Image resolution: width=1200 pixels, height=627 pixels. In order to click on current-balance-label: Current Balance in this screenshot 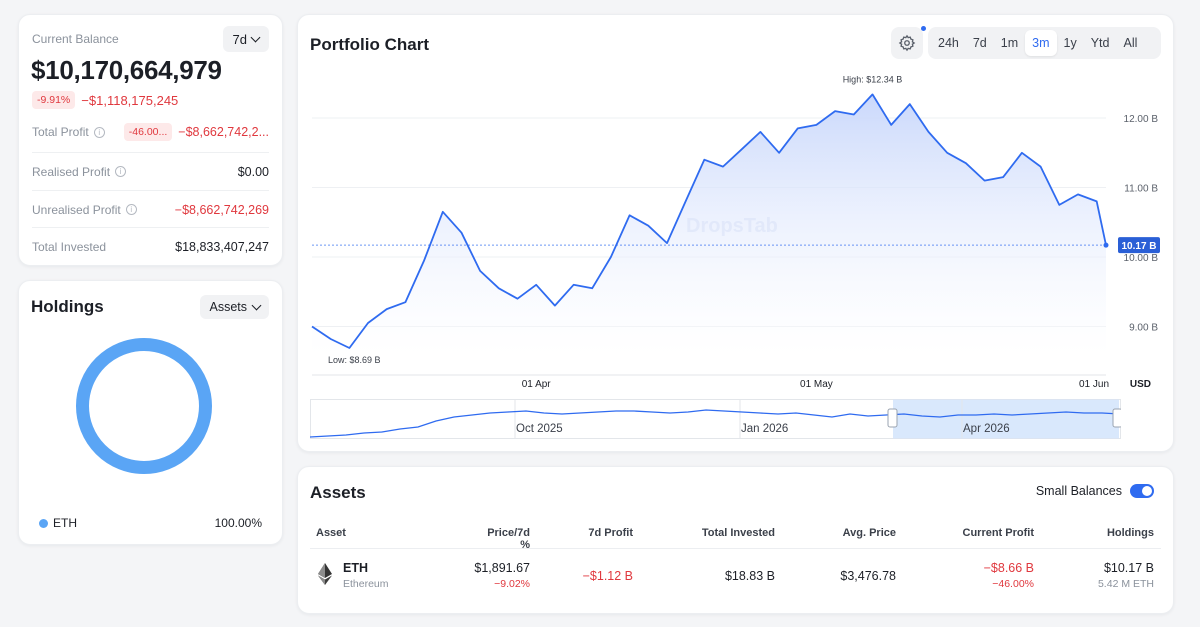, I will do `click(75, 39)`.